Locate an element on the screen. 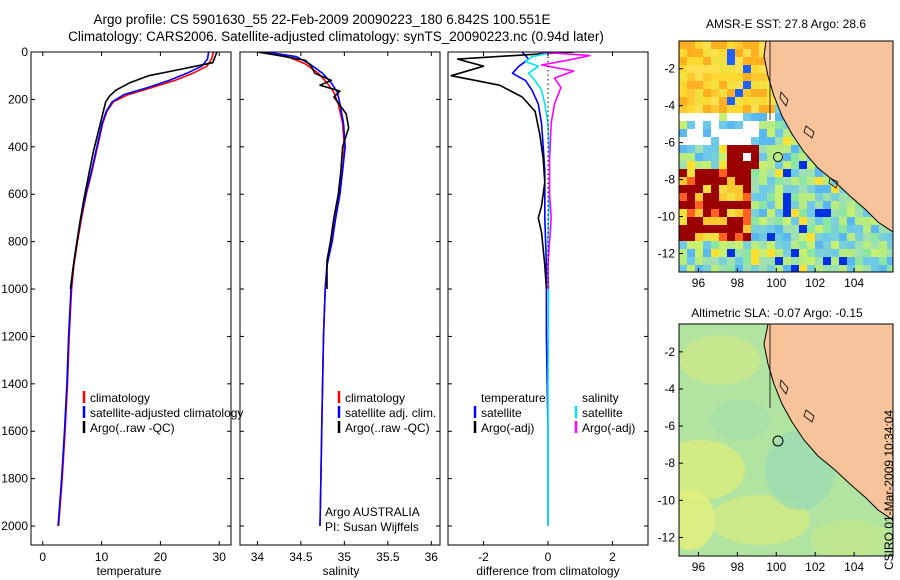 The width and height of the screenshot is (900, 580). temperature-series is located at coordinates (137, 289).